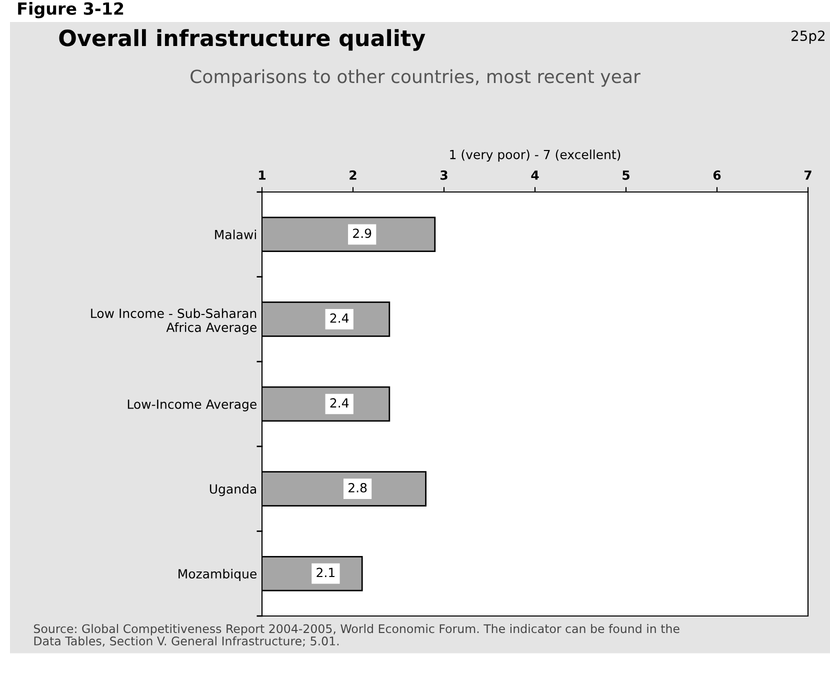  What do you see at coordinates (808, 175) in the screenshot?
I see `x-tick-label: 7` at bounding box center [808, 175].